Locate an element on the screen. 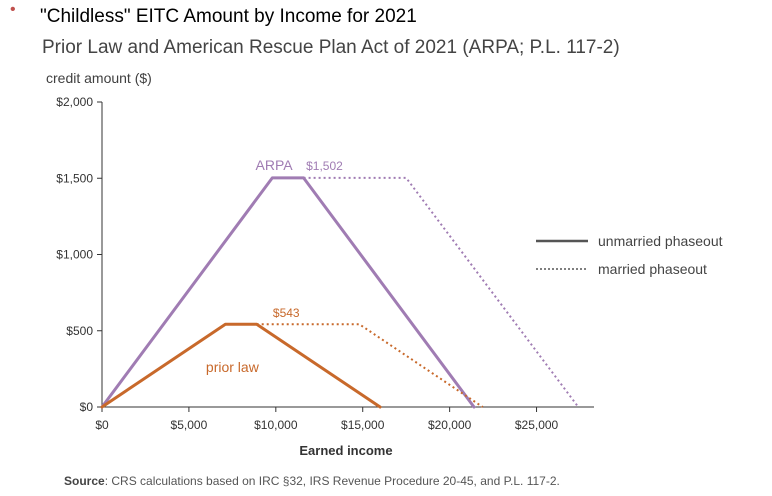  x-tick-label: $15,000 is located at coordinates (363, 425).